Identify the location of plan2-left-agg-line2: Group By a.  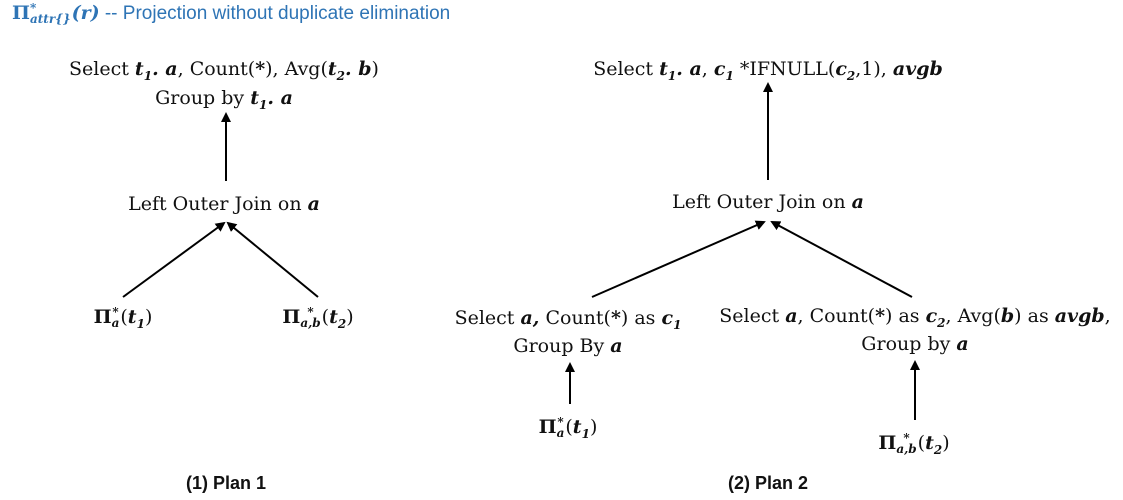
(568, 346).